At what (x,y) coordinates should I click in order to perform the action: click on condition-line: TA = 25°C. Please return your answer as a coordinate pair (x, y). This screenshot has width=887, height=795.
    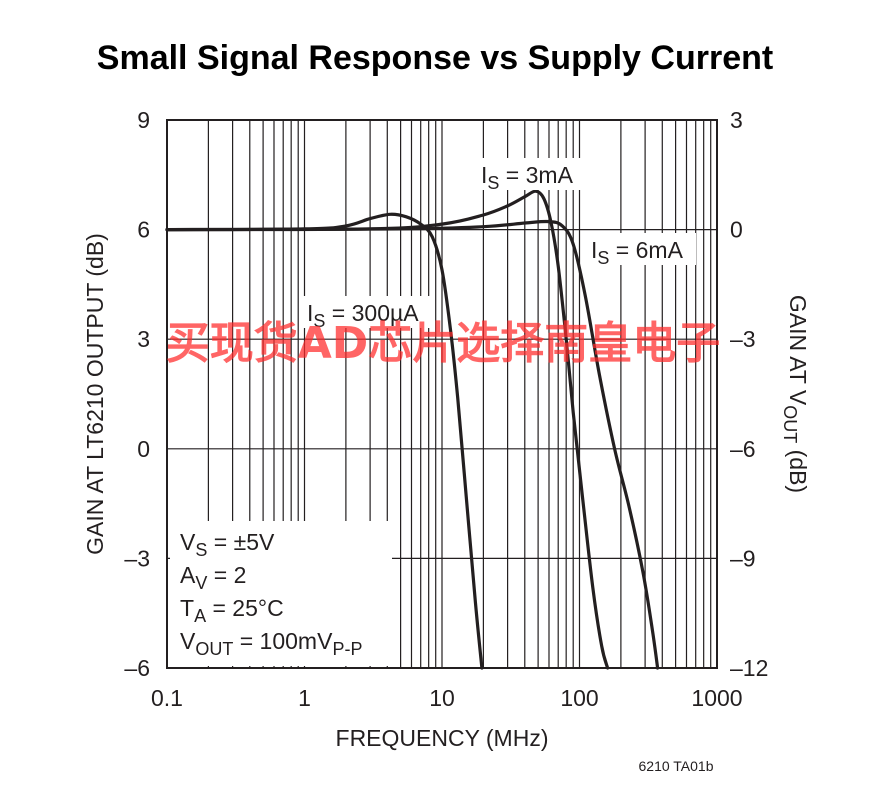
    Looking at the image, I should click on (232, 610).